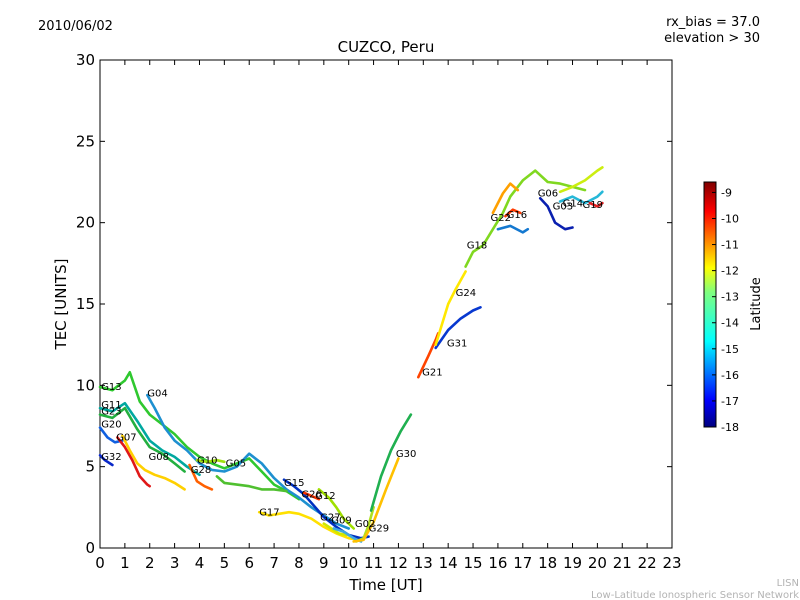  Describe the element at coordinates (622, 563) in the screenshot. I see `x-tick-label: 21` at that location.